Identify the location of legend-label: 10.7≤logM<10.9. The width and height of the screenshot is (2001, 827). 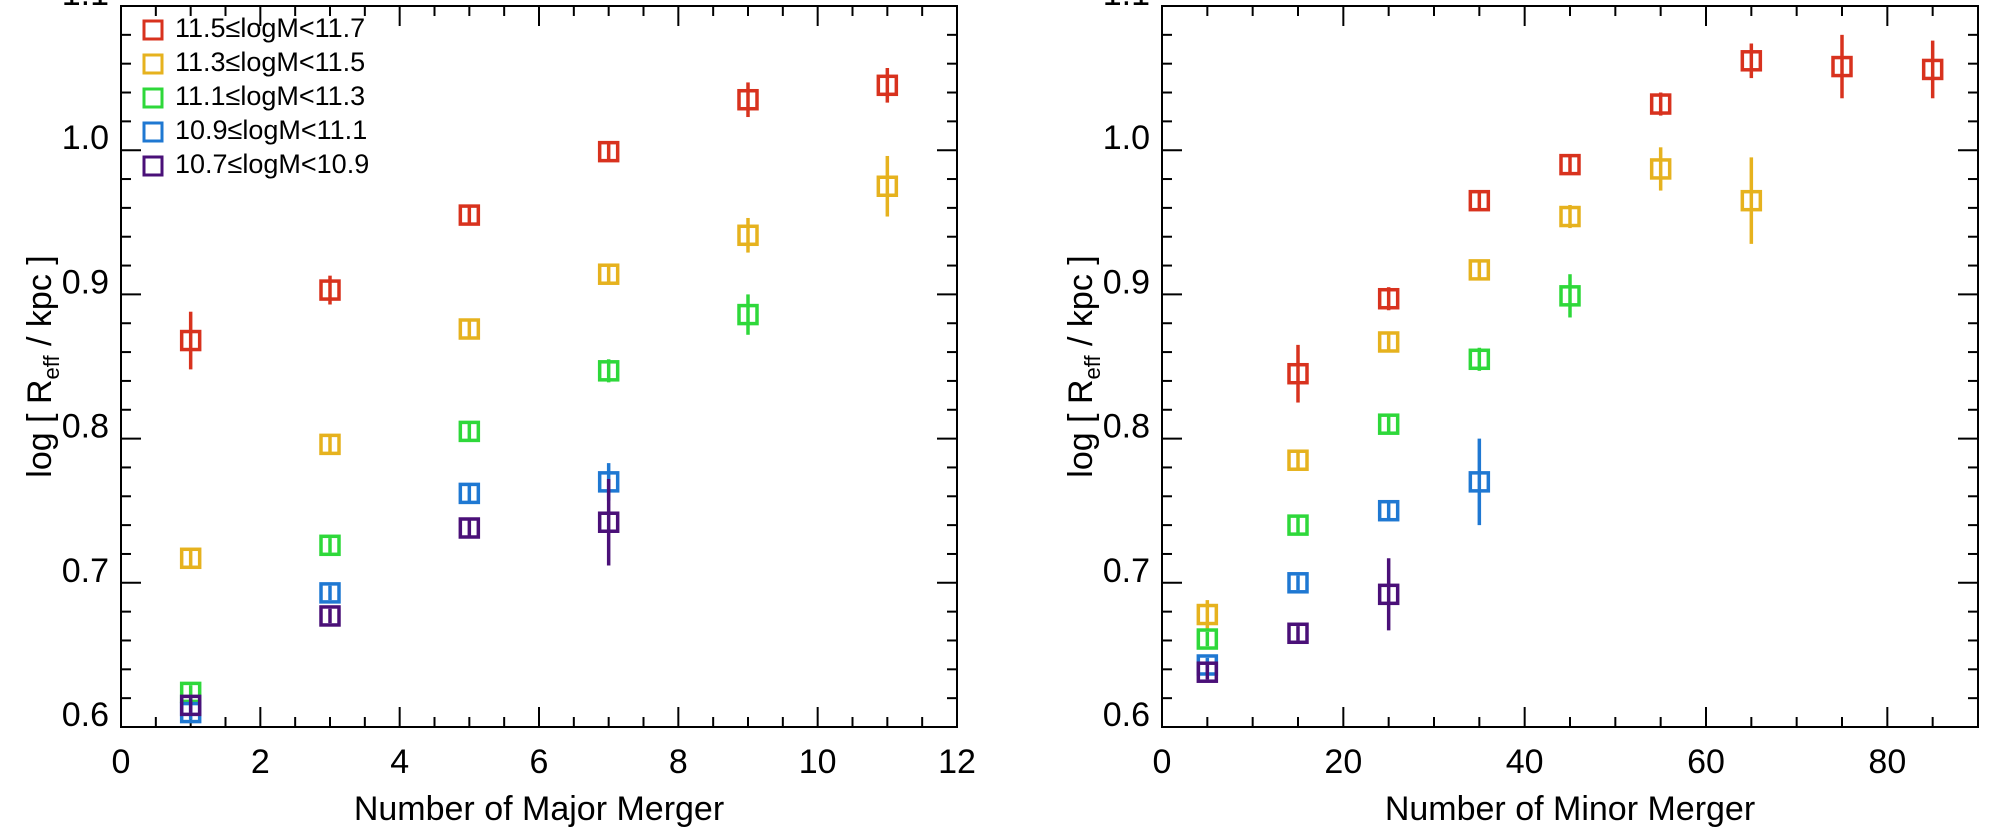
(272, 164).